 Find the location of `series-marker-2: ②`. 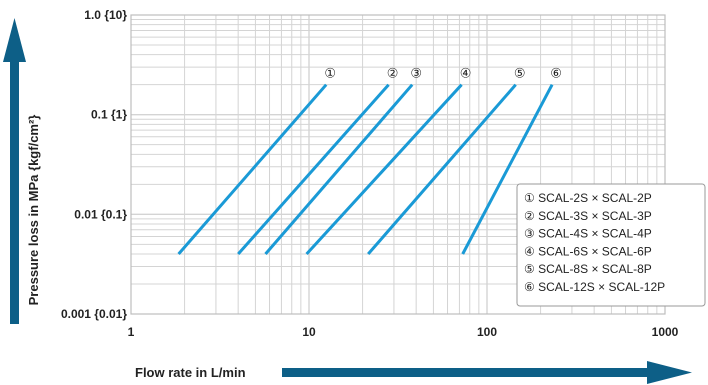

series-marker-2: ② is located at coordinates (393, 73).